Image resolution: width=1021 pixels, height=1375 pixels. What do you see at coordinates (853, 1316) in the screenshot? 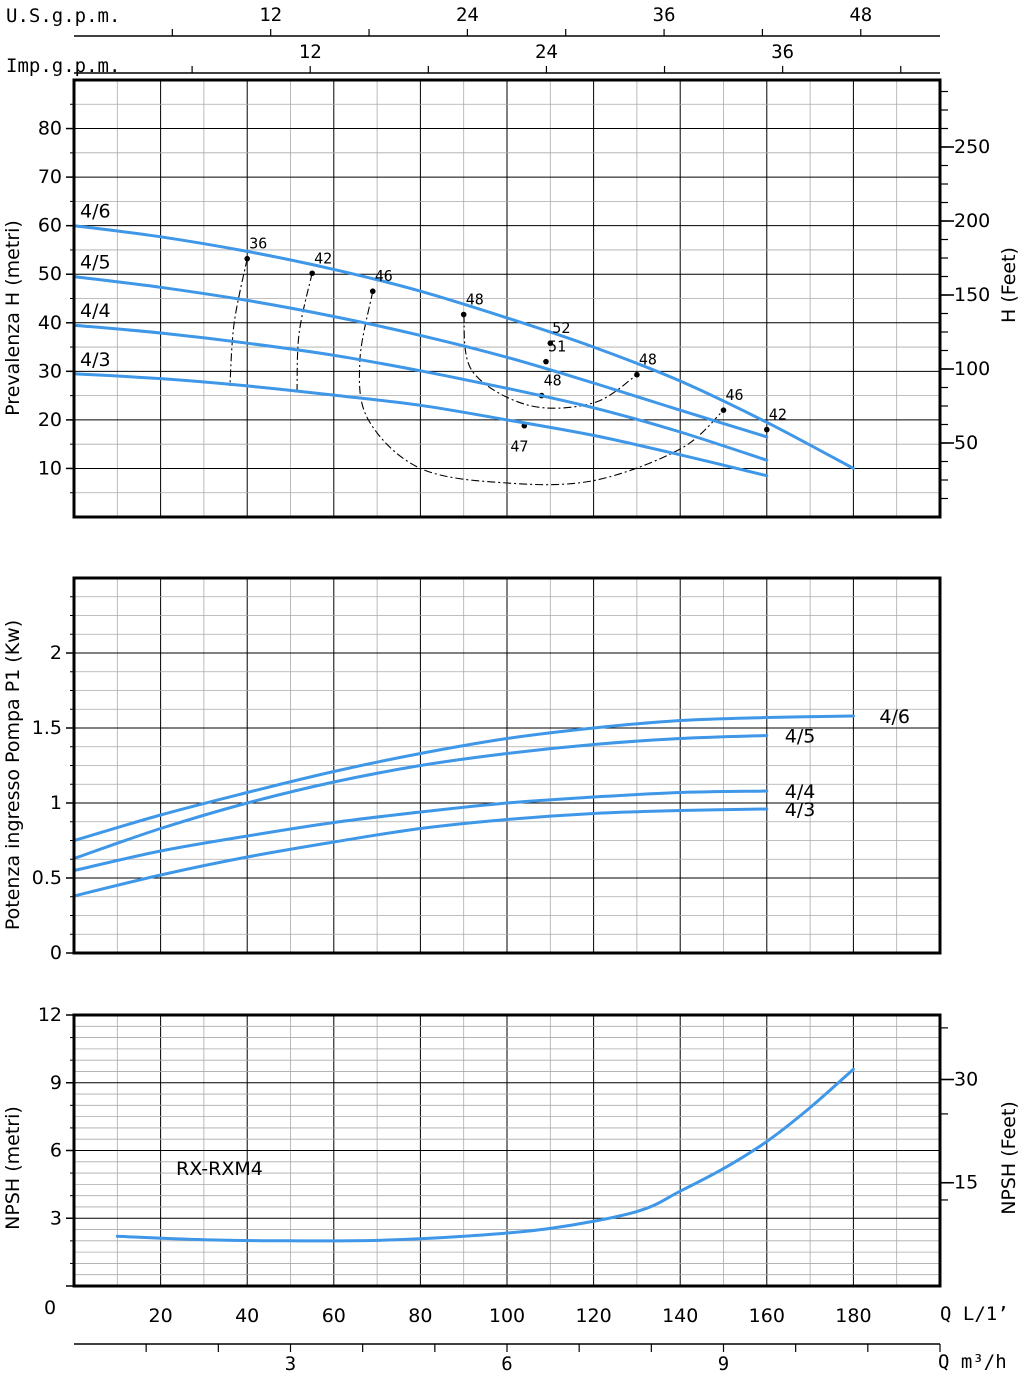
I see `q-lmin-tick-label: 180` at bounding box center [853, 1316].